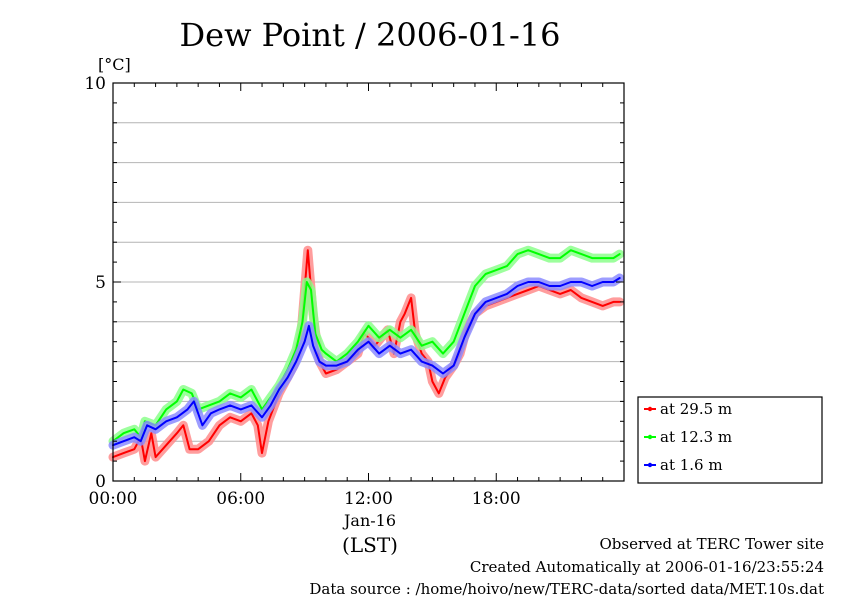  Describe the element at coordinates (370, 545) in the screenshot. I see `x-axis-label: (LST)` at that location.